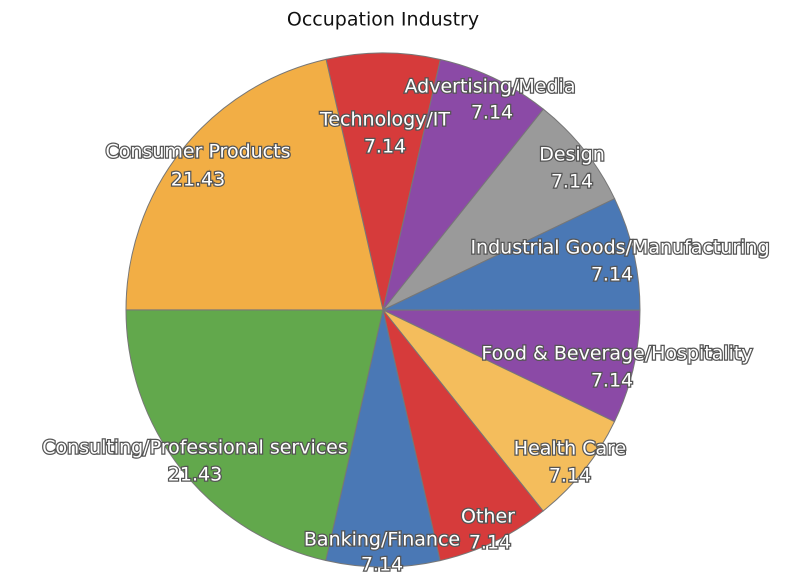  I want to click on slice-label: Health Care, so click(570, 449).